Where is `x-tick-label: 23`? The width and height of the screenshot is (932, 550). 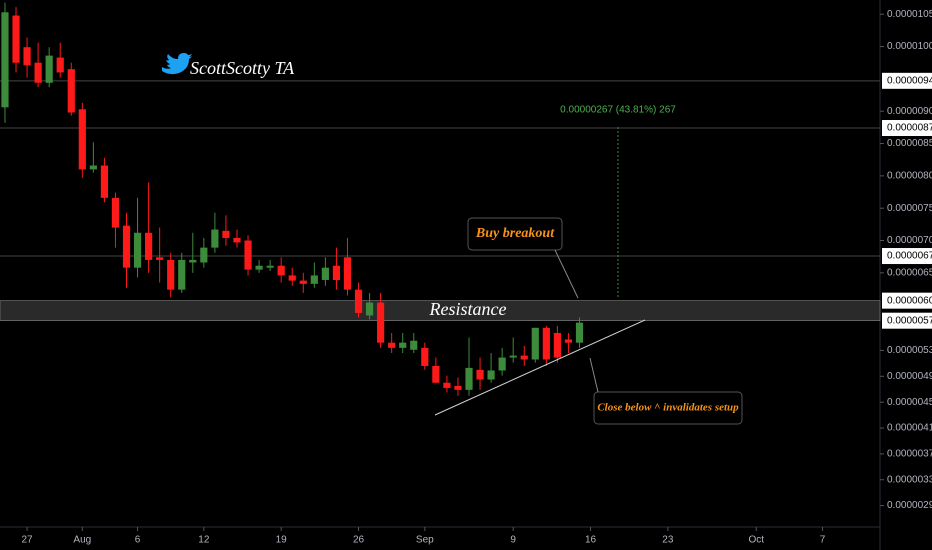
x-tick-label: 23 is located at coordinates (668, 540).